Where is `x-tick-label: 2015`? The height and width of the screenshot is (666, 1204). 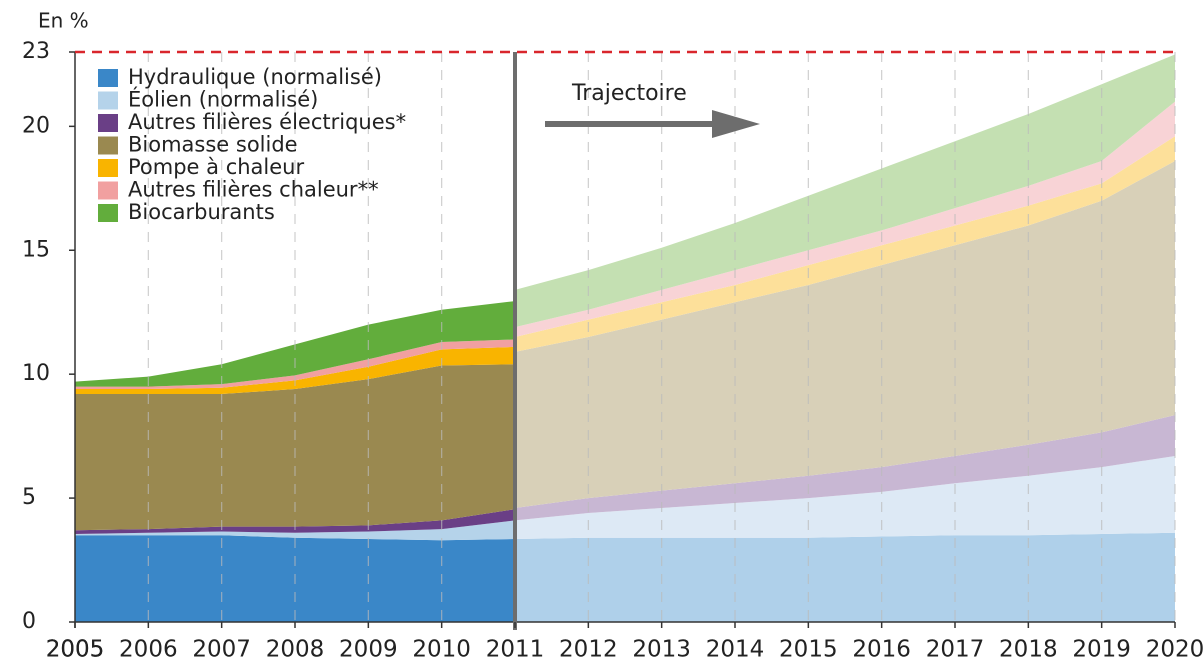 x-tick-label: 2015 is located at coordinates (808, 650).